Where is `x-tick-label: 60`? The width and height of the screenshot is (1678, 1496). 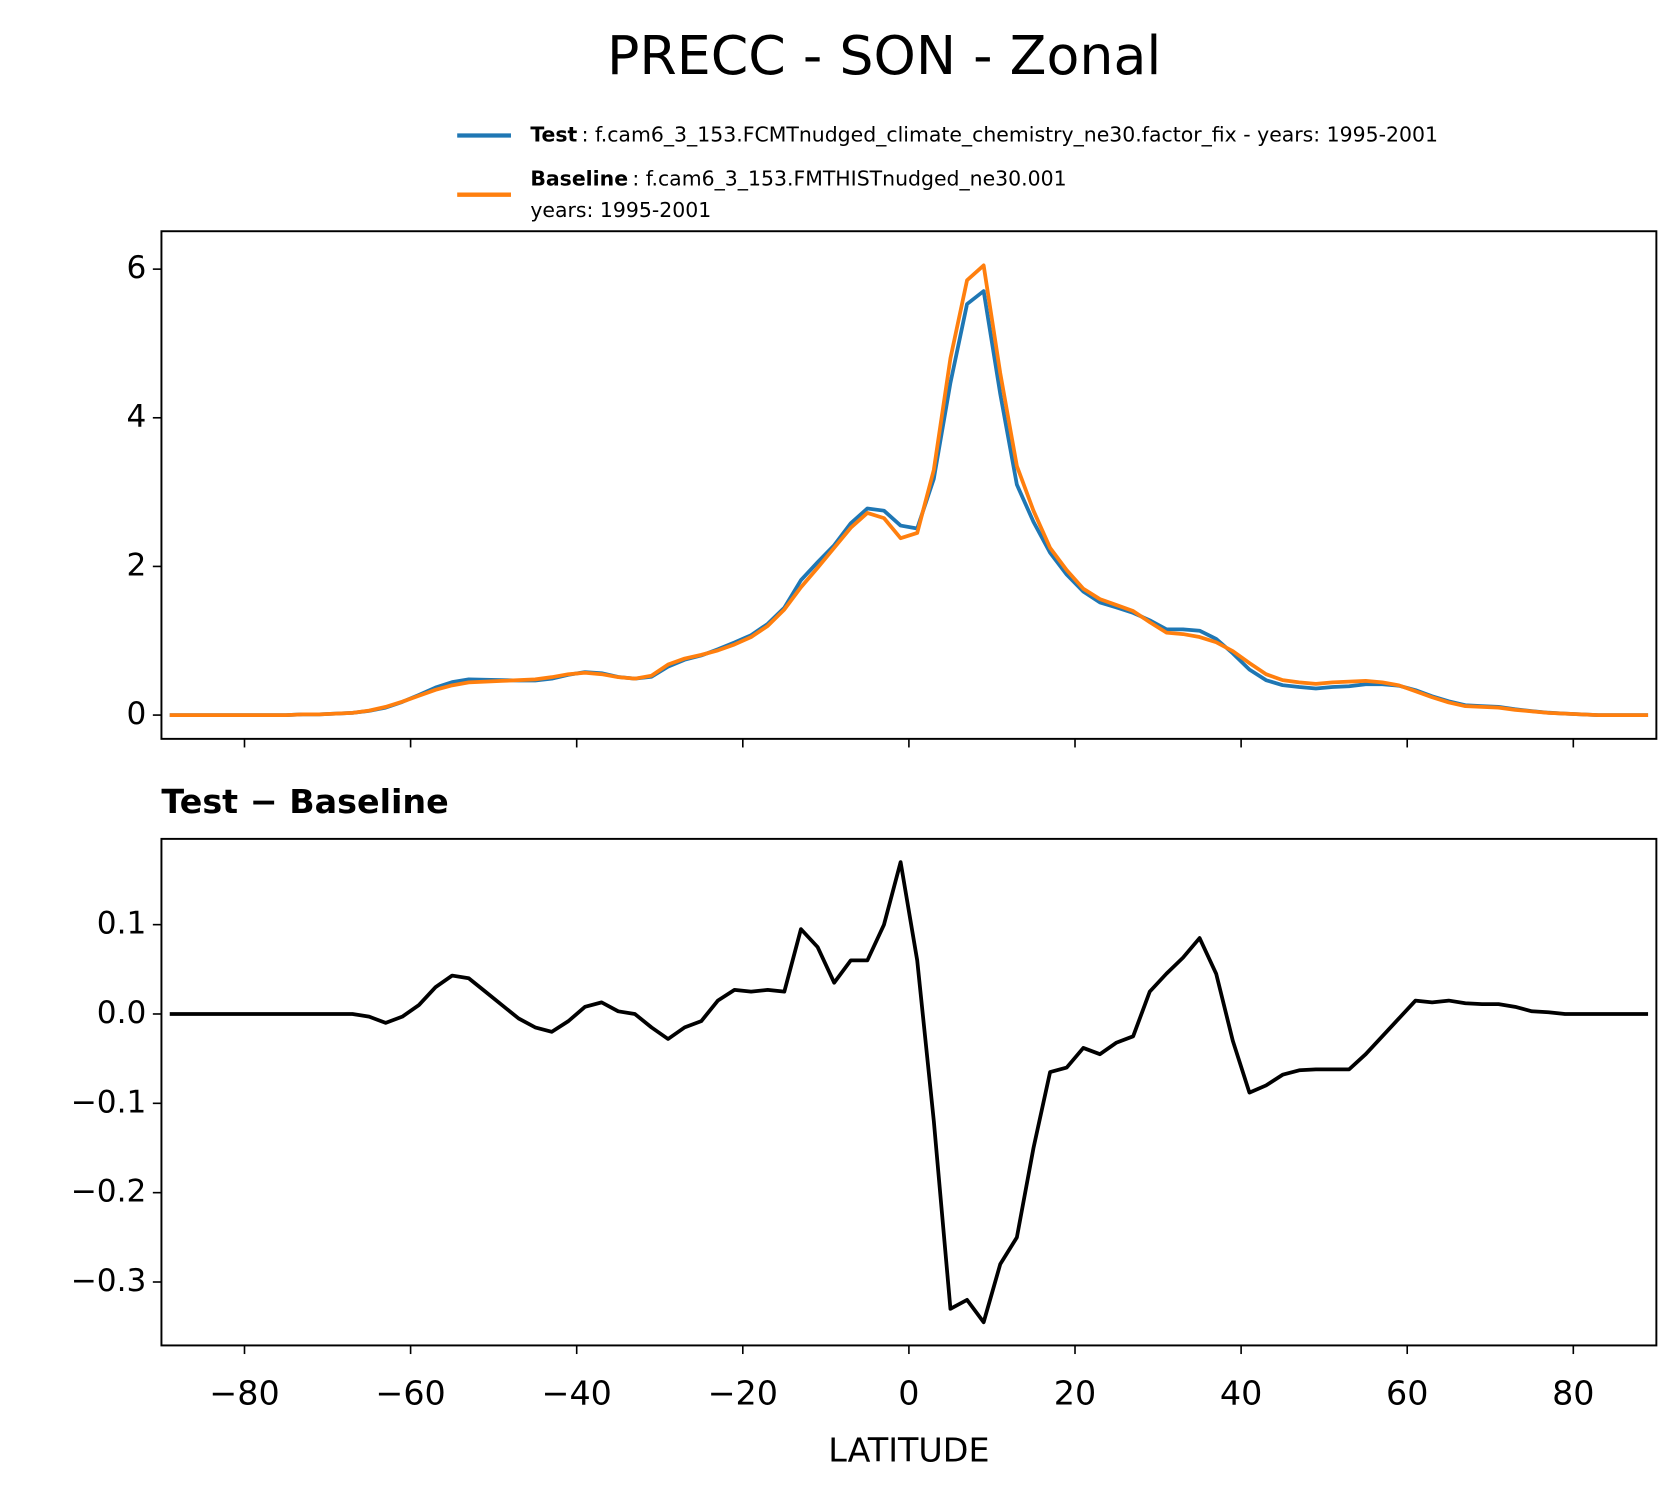 x-tick-label: 60 is located at coordinates (1407, 1392).